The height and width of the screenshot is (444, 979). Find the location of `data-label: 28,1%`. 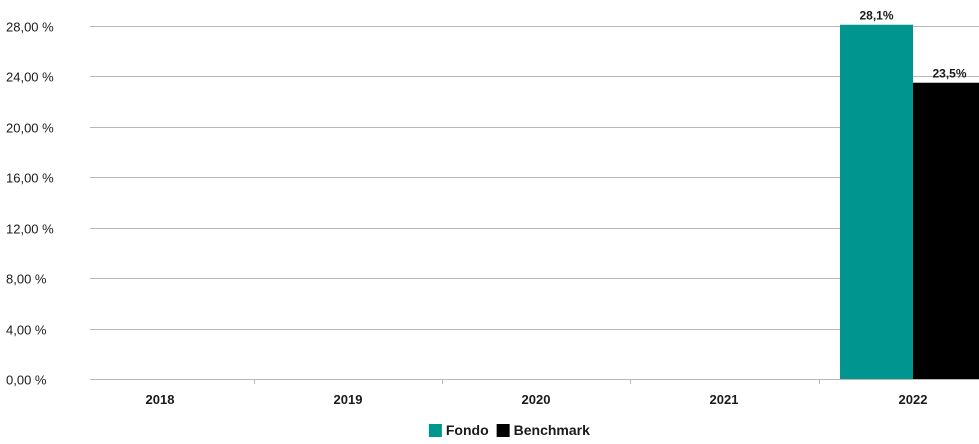

data-label: 28,1% is located at coordinates (876, 16).